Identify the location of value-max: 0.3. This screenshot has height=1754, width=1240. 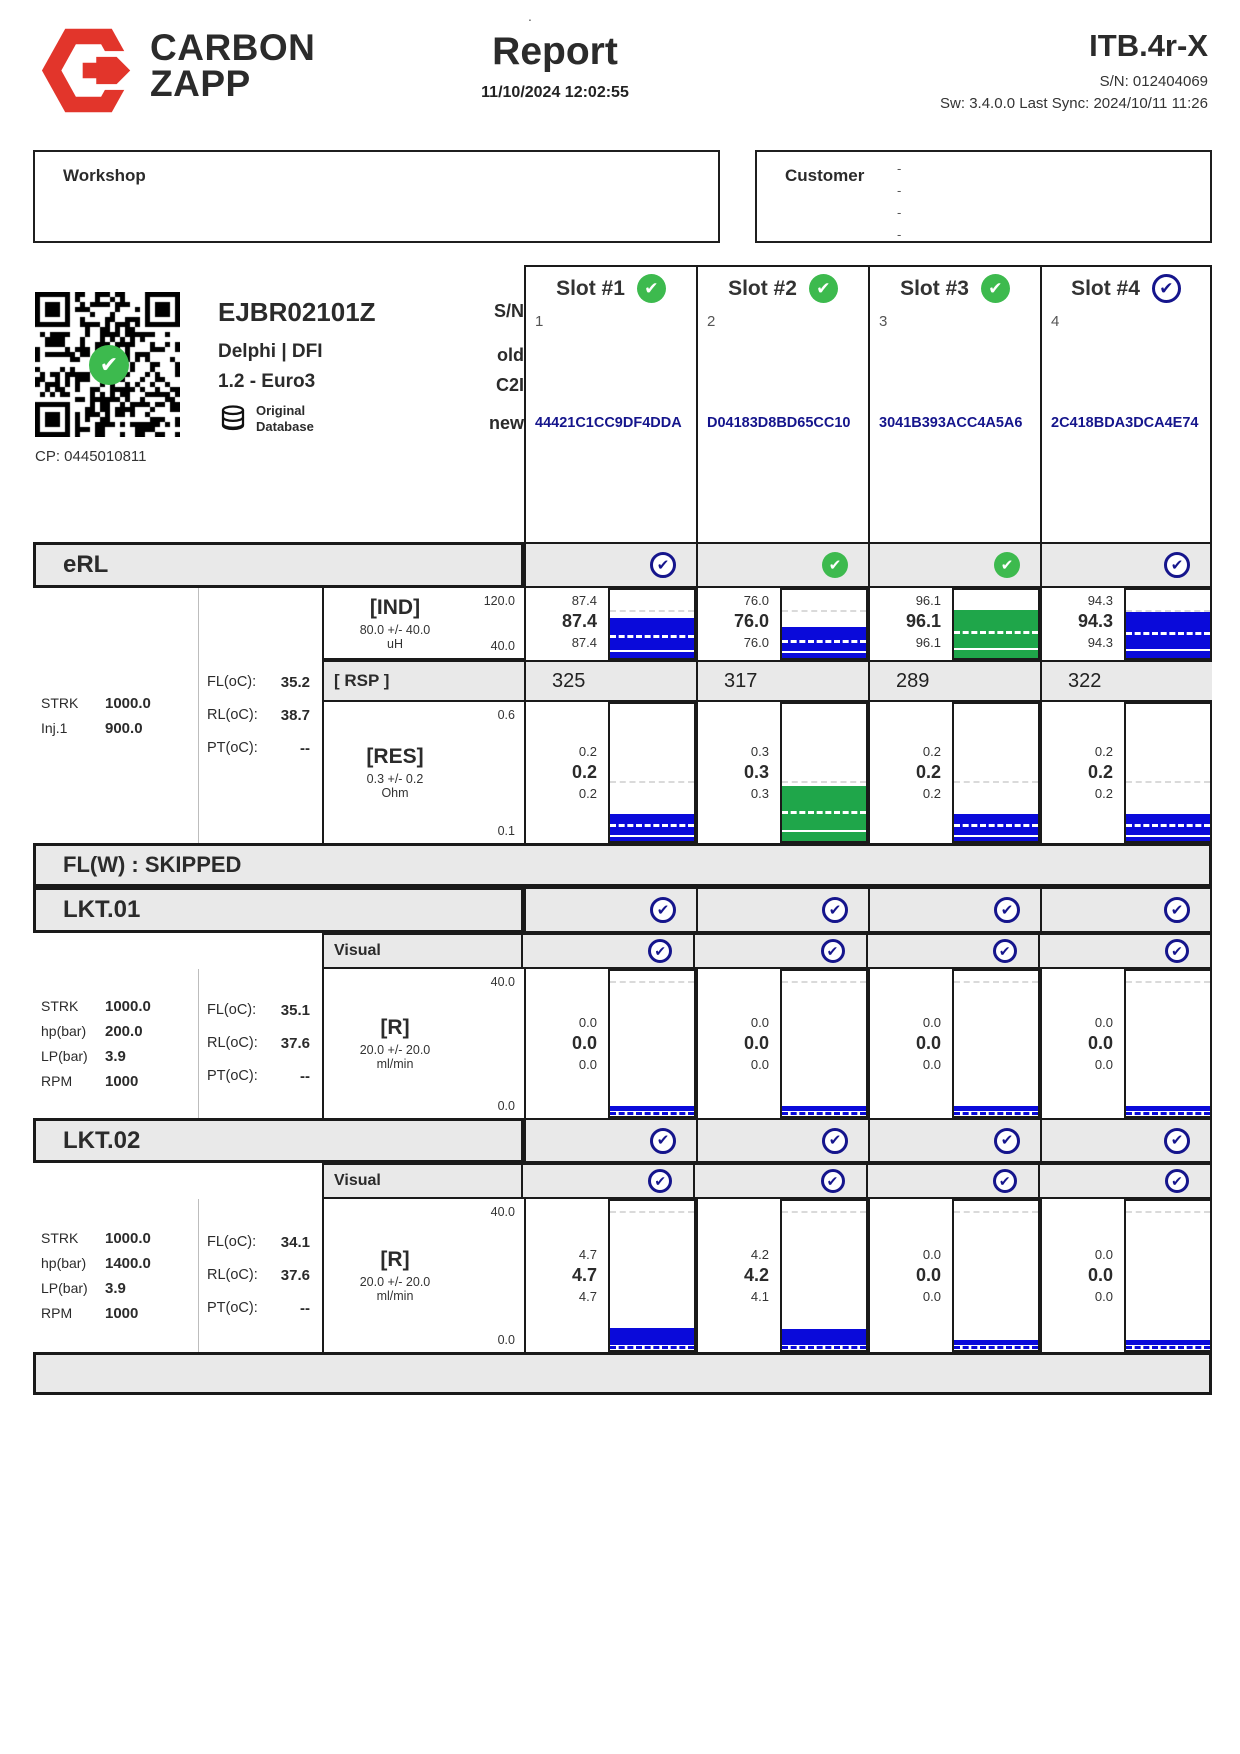
(759, 751).